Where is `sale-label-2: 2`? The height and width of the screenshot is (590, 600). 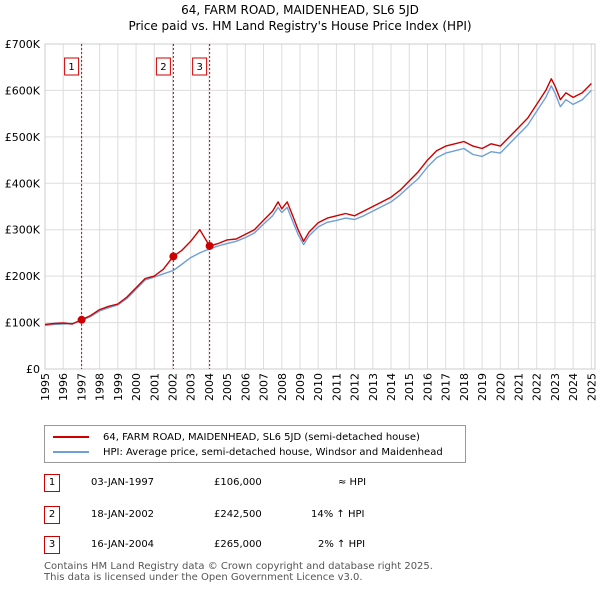
sale-label-2: 2 is located at coordinates (163, 67).